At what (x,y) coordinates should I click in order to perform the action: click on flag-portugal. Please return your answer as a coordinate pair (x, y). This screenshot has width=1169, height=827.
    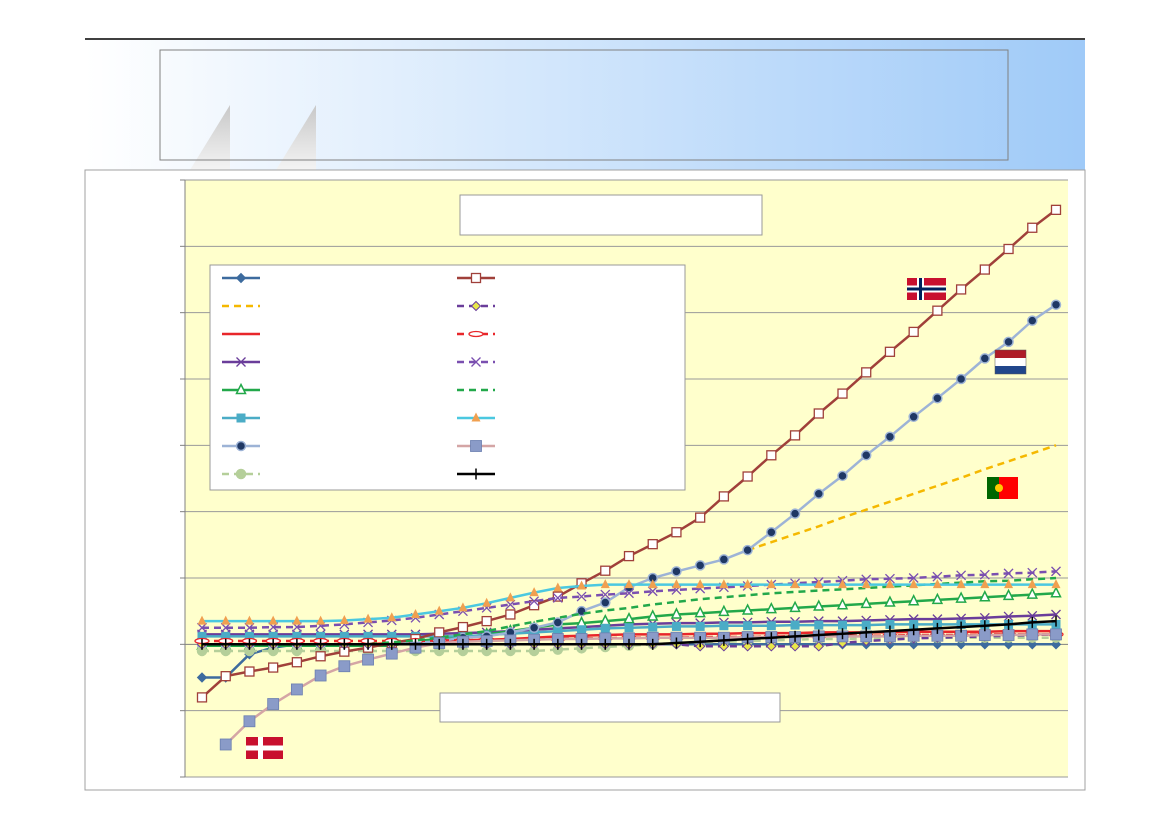
    Looking at the image, I should click on (1002, 488).